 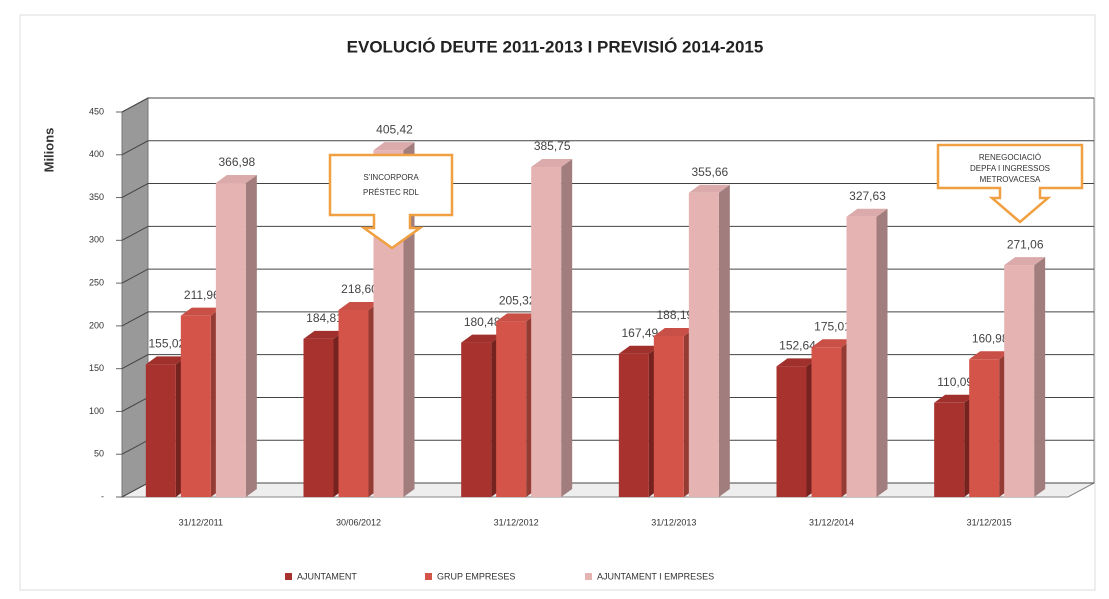 What do you see at coordinates (394, 129) in the screenshot?
I see `value-label: 405,42` at bounding box center [394, 129].